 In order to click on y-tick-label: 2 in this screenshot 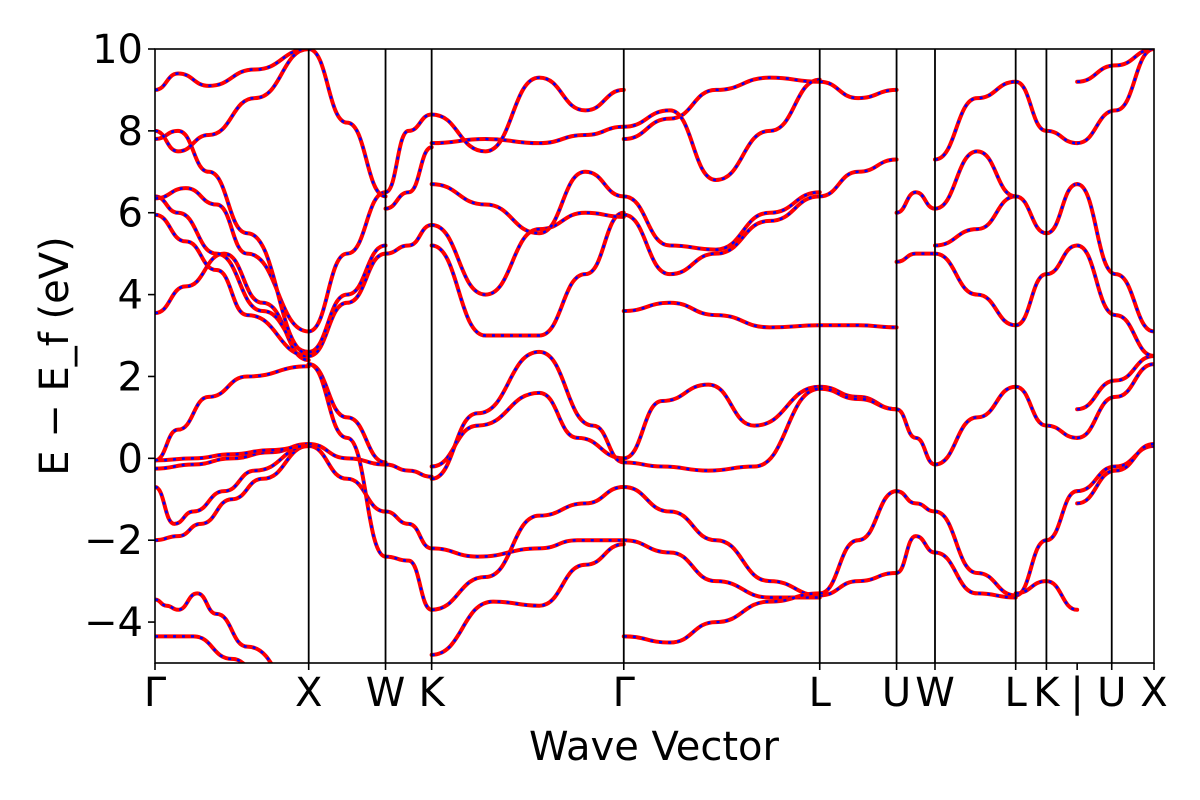, I will do `click(130, 377)`.